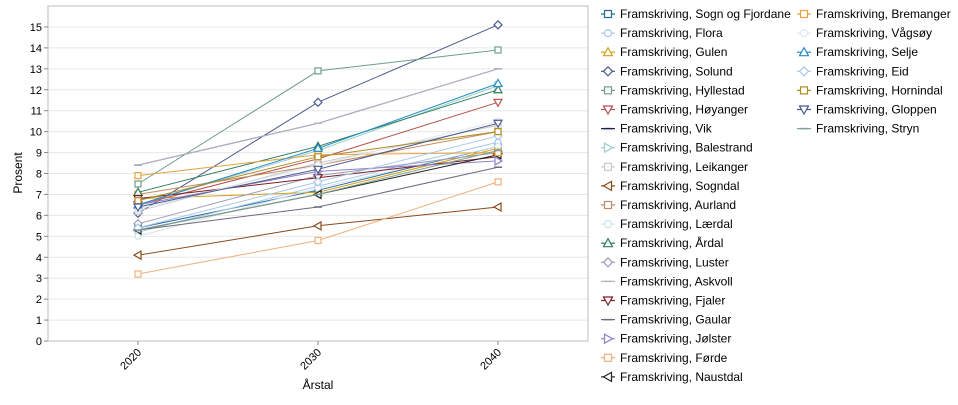  I want to click on legend-item: Framskriving, Fjaler, so click(663, 301).